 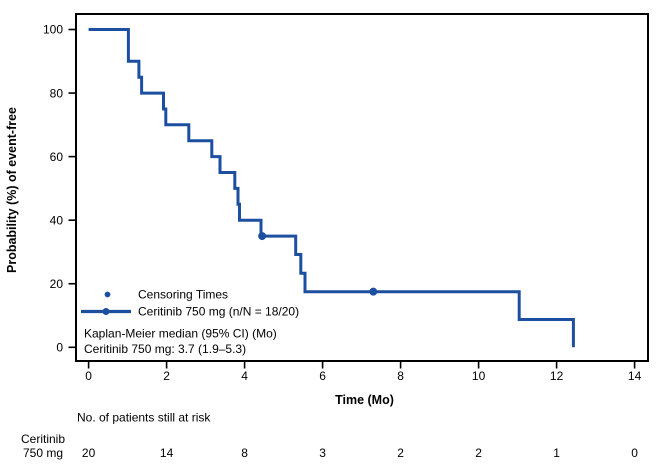 I want to click on y-tick-label: 0, so click(x=59, y=348).